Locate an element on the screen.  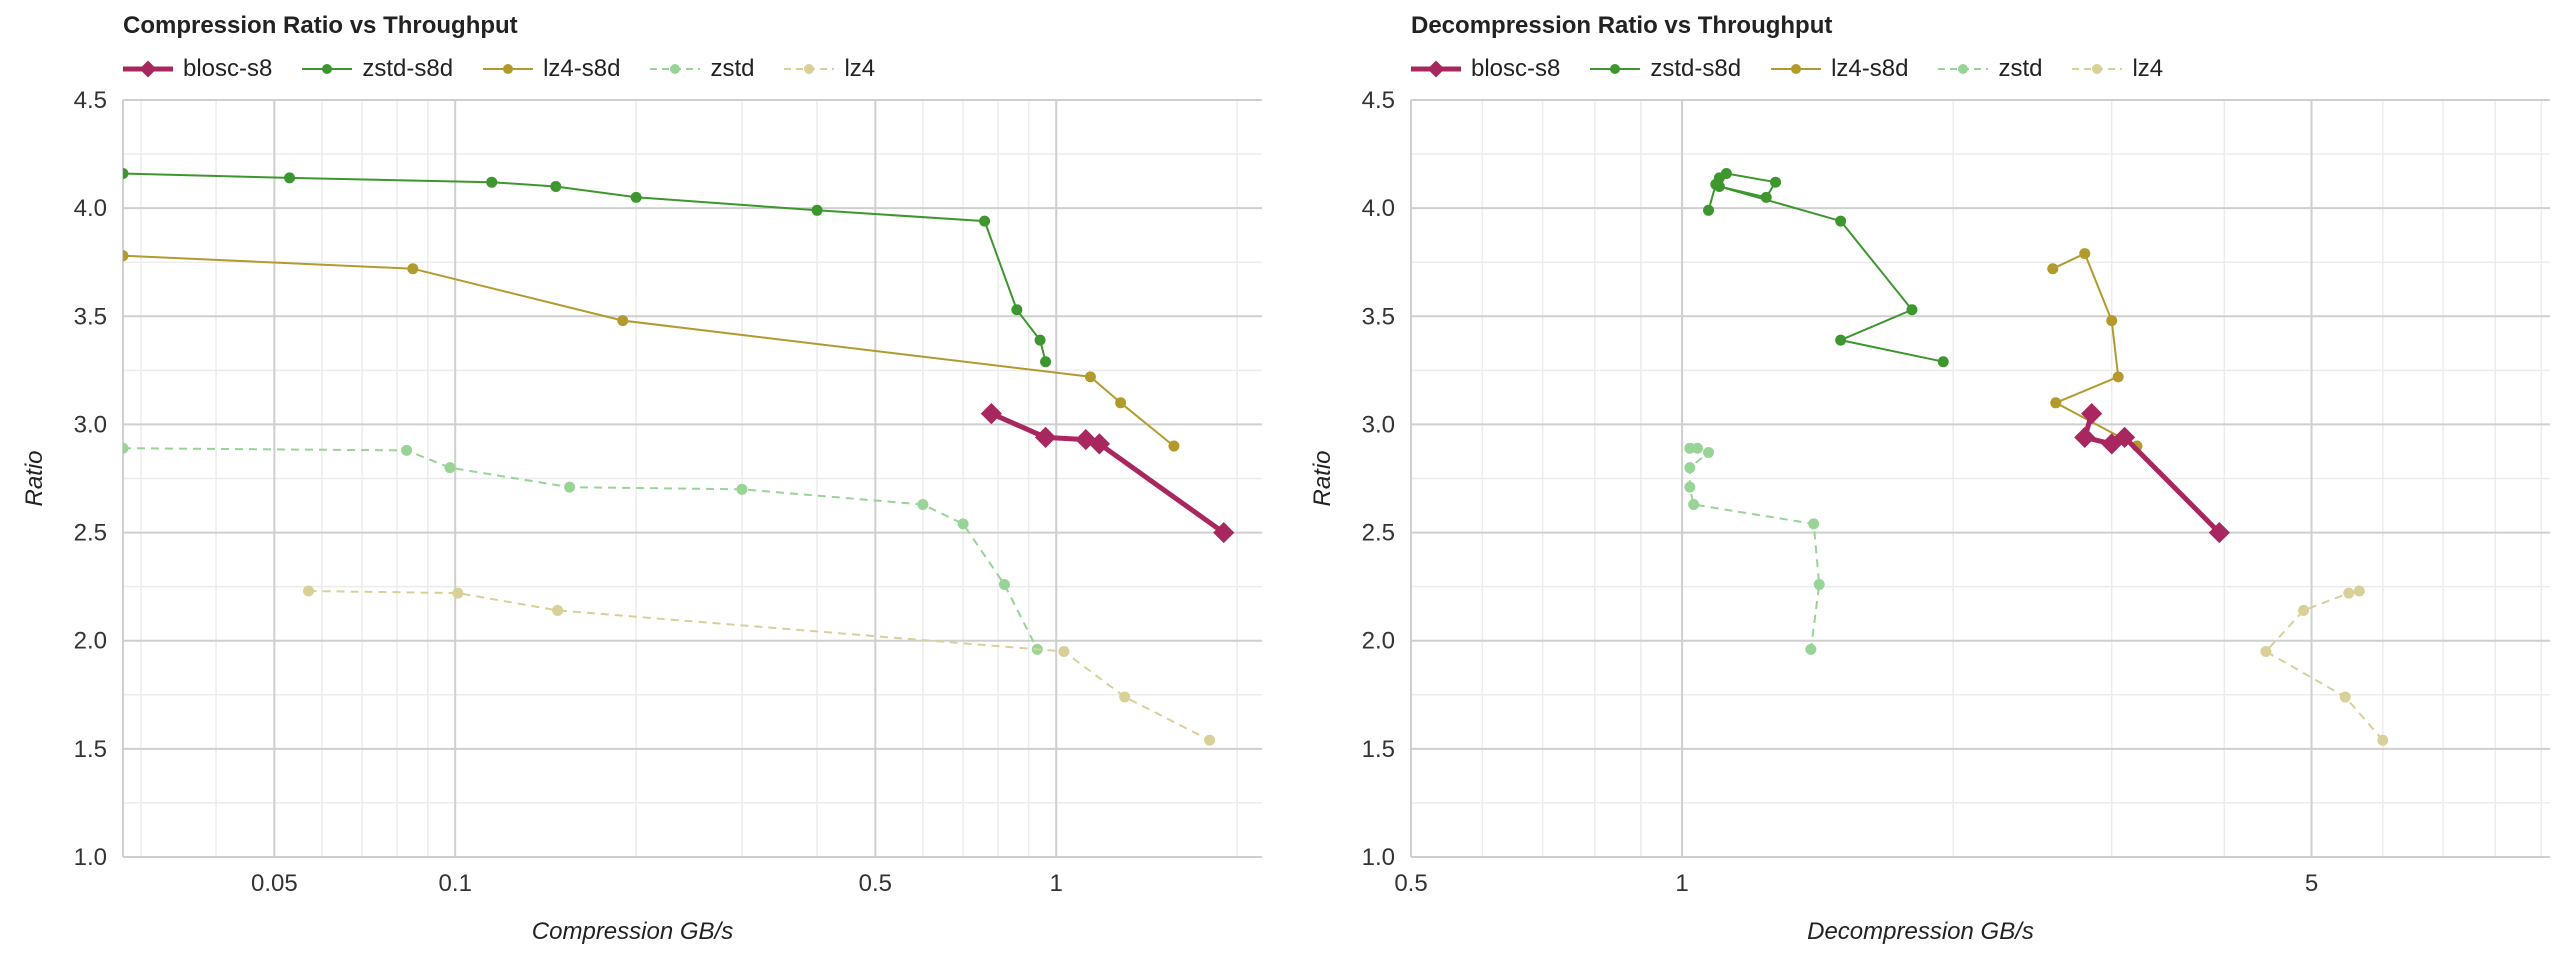
series-line-lz4 is located at coordinates (2324, 665).